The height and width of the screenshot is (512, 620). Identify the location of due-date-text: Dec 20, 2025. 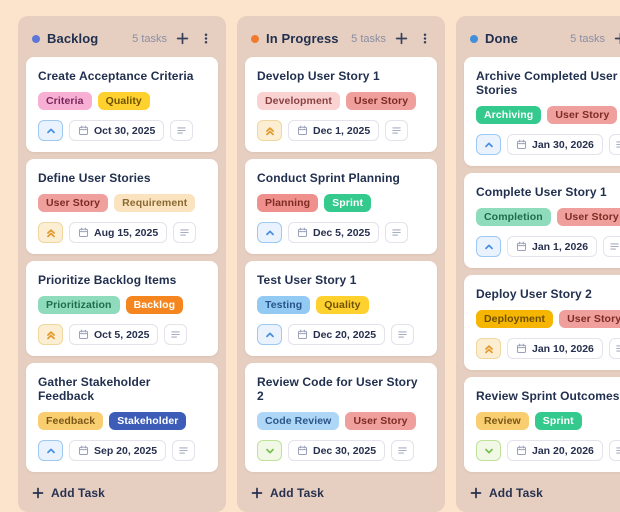
(345, 334).